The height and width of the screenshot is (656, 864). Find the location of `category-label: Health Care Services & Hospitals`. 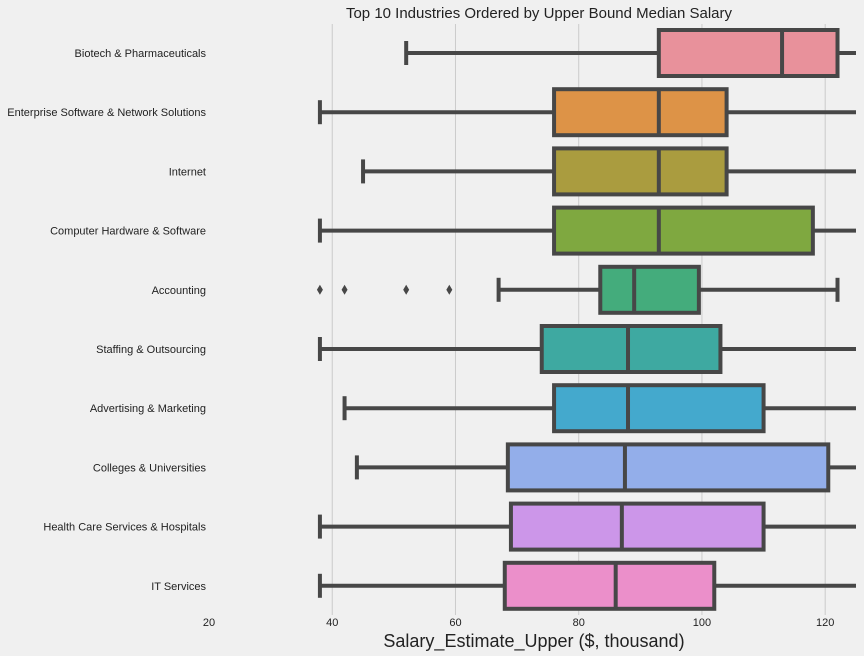

category-label: Health Care Services & Hospitals is located at coordinates (124, 528).